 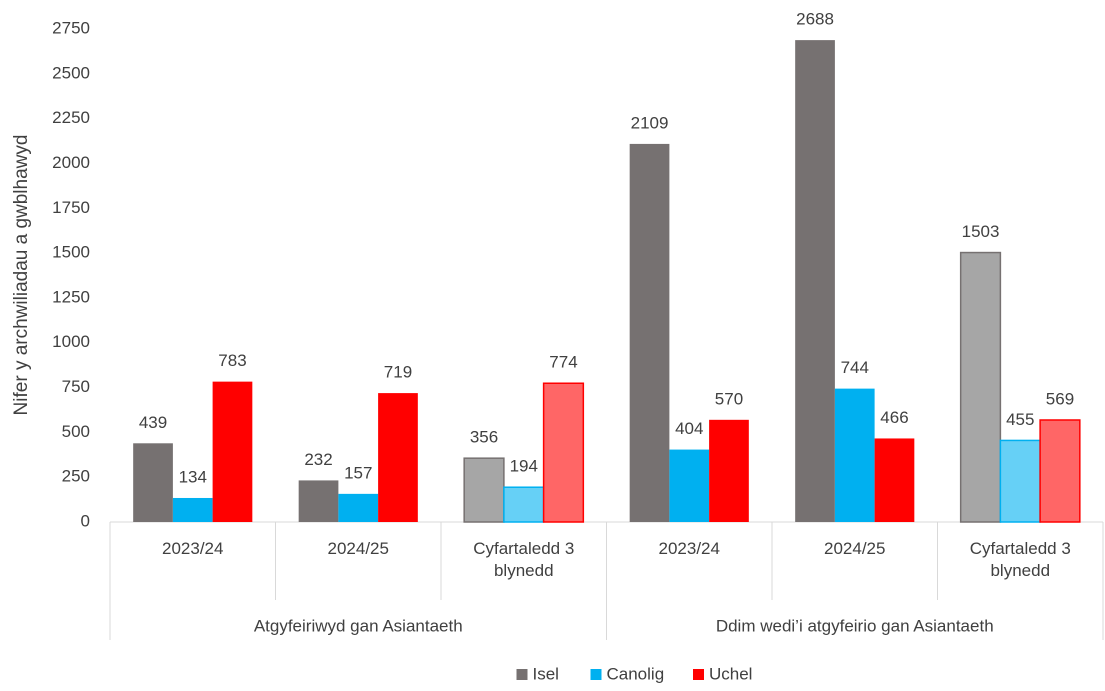 What do you see at coordinates (232, 360) in the screenshot?
I see `data-label: 783` at bounding box center [232, 360].